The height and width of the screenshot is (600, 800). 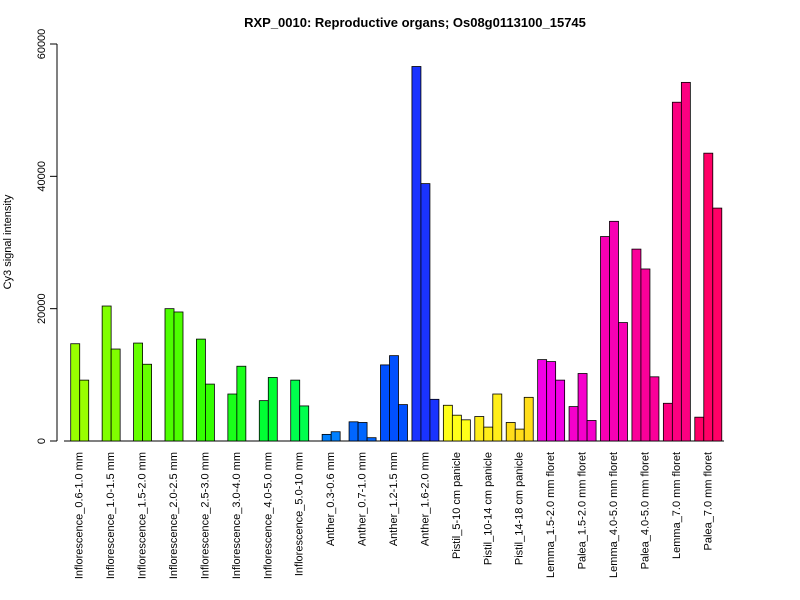 What do you see at coordinates (8, 241) in the screenshot?
I see `y-axis-label: Cy3 signal intensity` at bounding box center [8, 241].